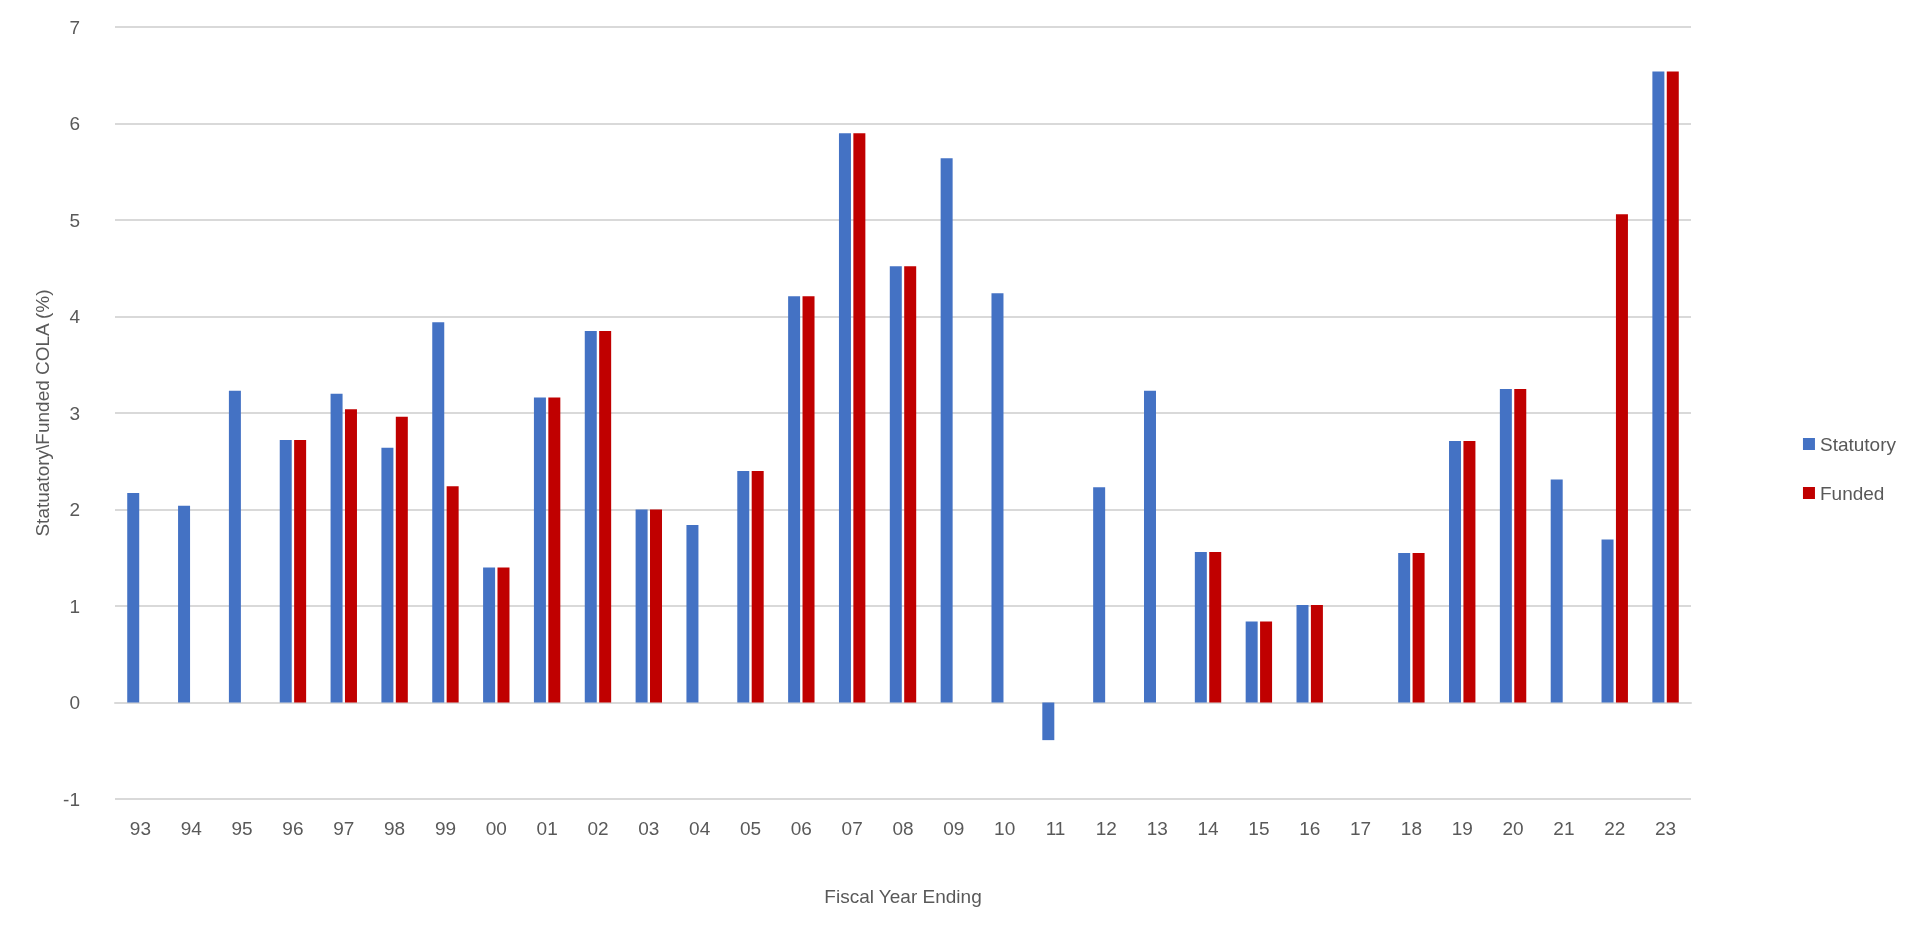  I want to click on x-tick-label: 14, so click(1208, 828).